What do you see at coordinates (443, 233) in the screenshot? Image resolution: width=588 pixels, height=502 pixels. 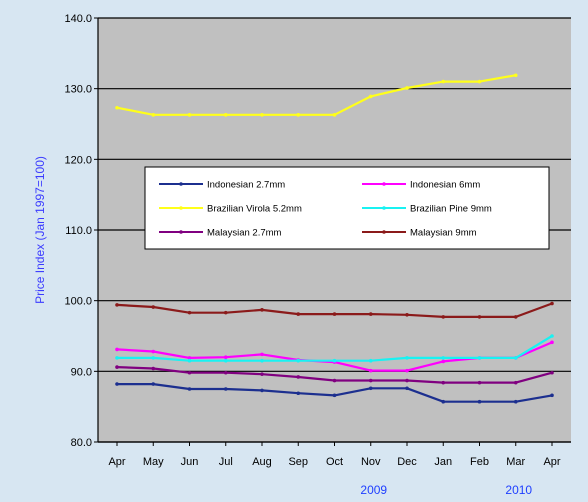 I see `legend-label: Malaysian 9mm` at bounding box center [443, 233].